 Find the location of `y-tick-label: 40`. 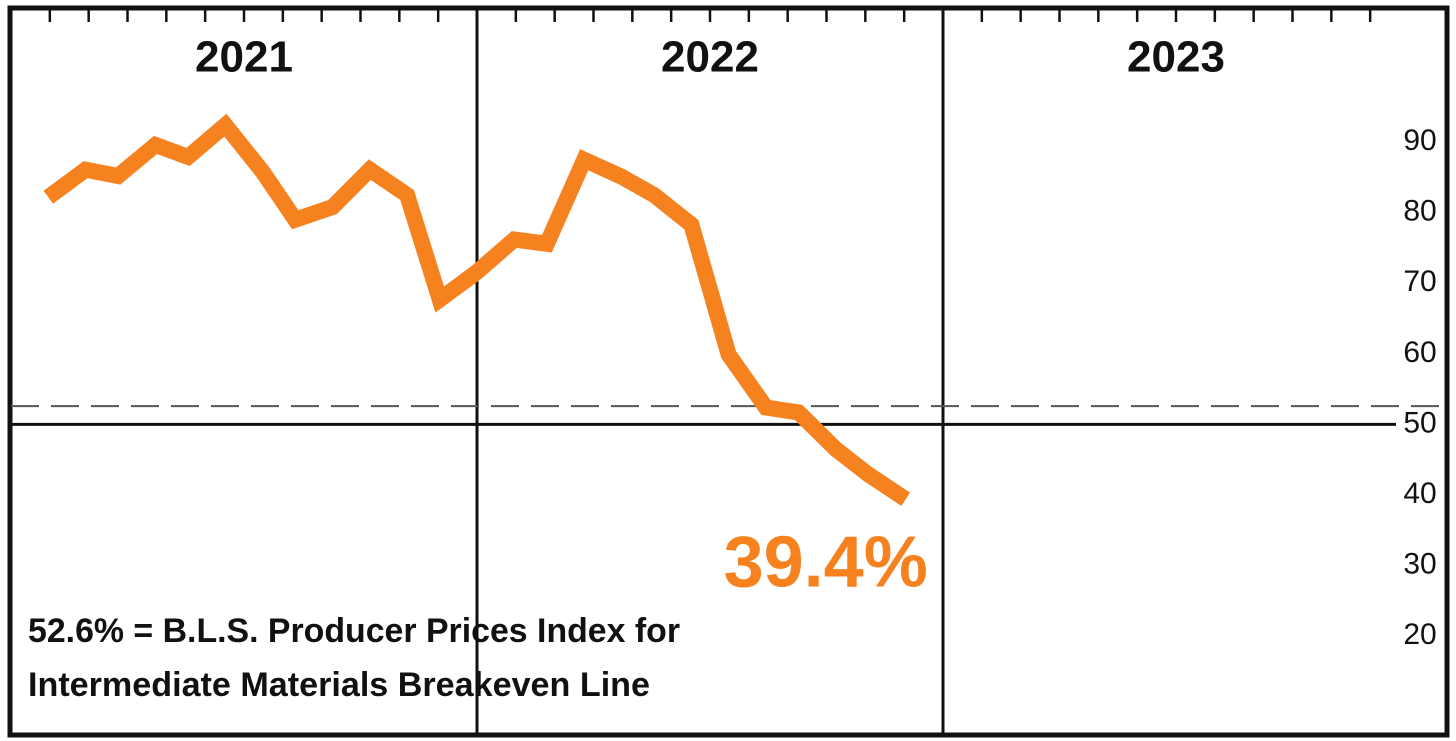

y-tick-label: 40 is located at coordinates (1419, 493).